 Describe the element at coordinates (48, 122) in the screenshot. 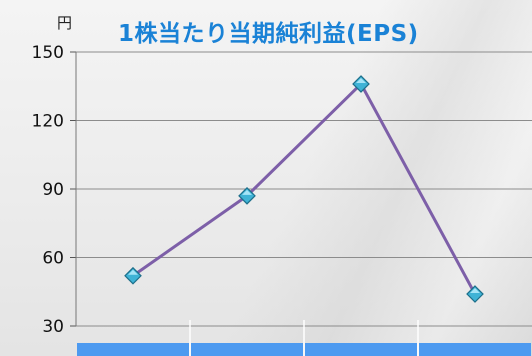

I see `y-tick-label: 120` at that location.